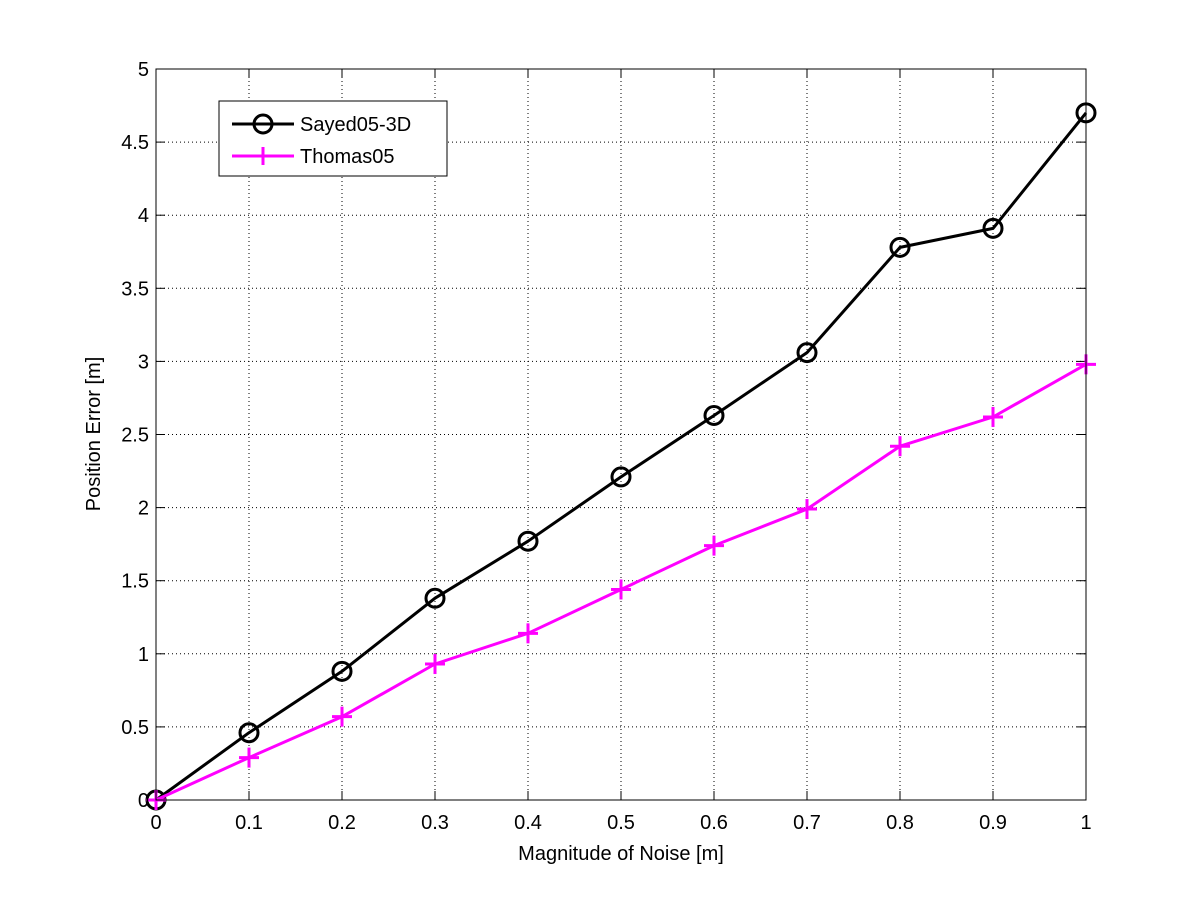  What do you see at coordinates (135, 289) in the screenshot?
I see `y-tick-label: 3.5` at bounding box center [135, 289].